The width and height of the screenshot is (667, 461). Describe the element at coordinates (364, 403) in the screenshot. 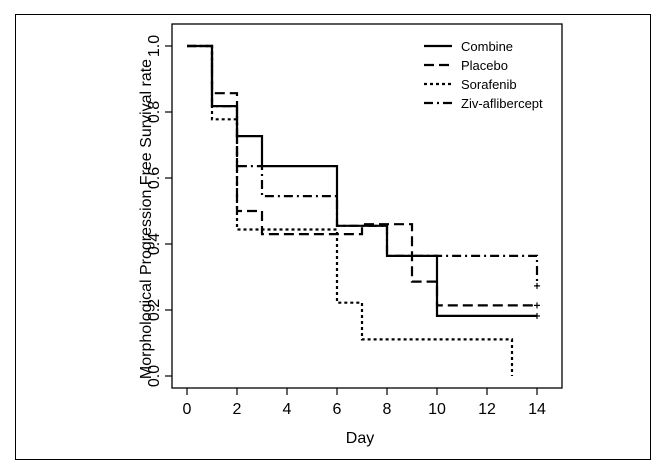

I see `x-axis: 0 2 4 6 8 10 12 14` at that location.